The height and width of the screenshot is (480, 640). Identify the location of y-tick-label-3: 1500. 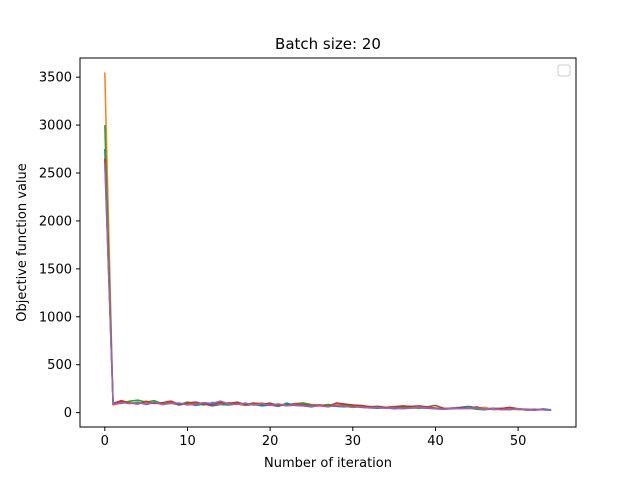
(55, 269).